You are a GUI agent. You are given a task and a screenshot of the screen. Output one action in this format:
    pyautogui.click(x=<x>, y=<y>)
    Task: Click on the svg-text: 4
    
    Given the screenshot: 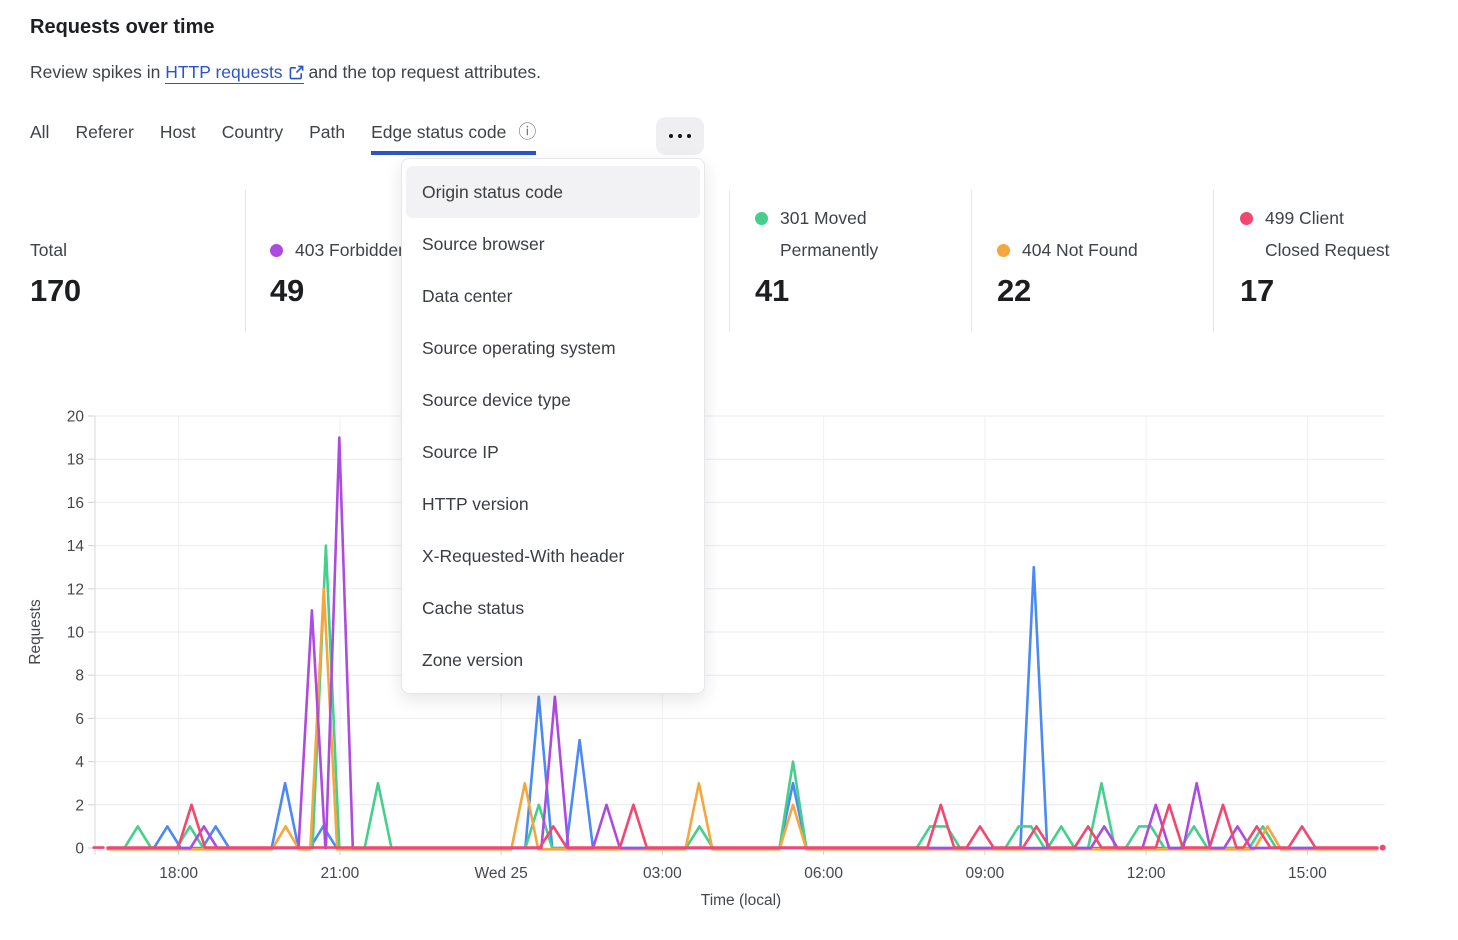 What is the action you would take?
    pyautogui.click(x=79, y=762)
    